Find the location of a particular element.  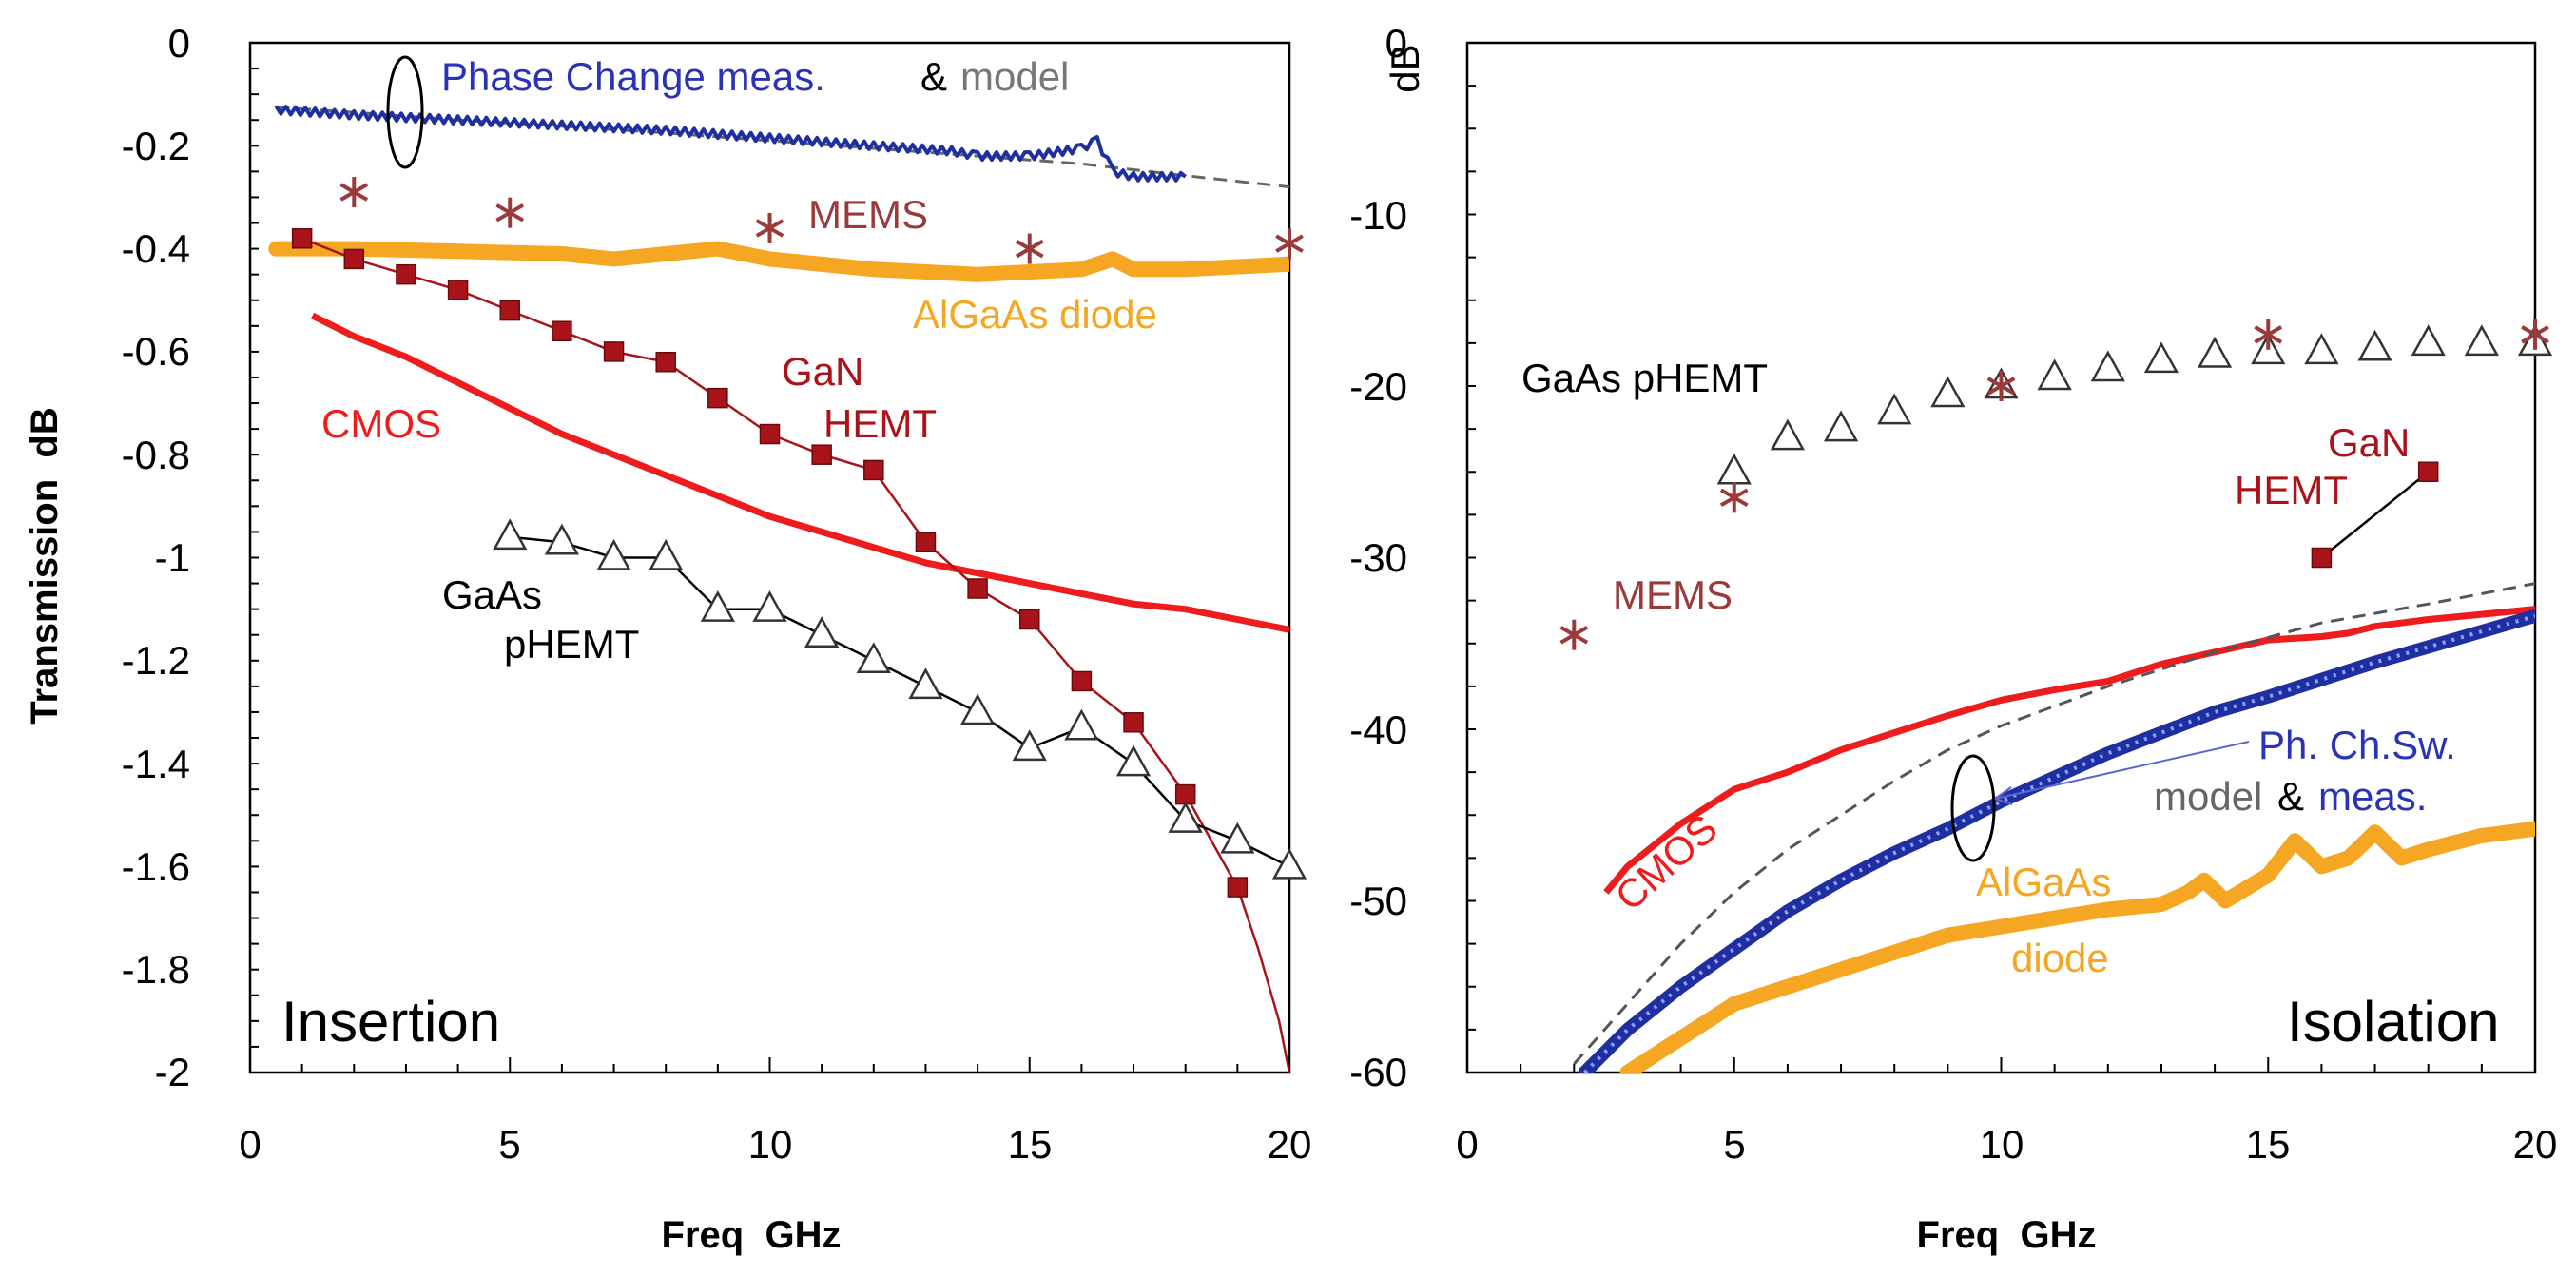

left-x-axis-label: Freq GHz is located at coordinates (752, 1235).